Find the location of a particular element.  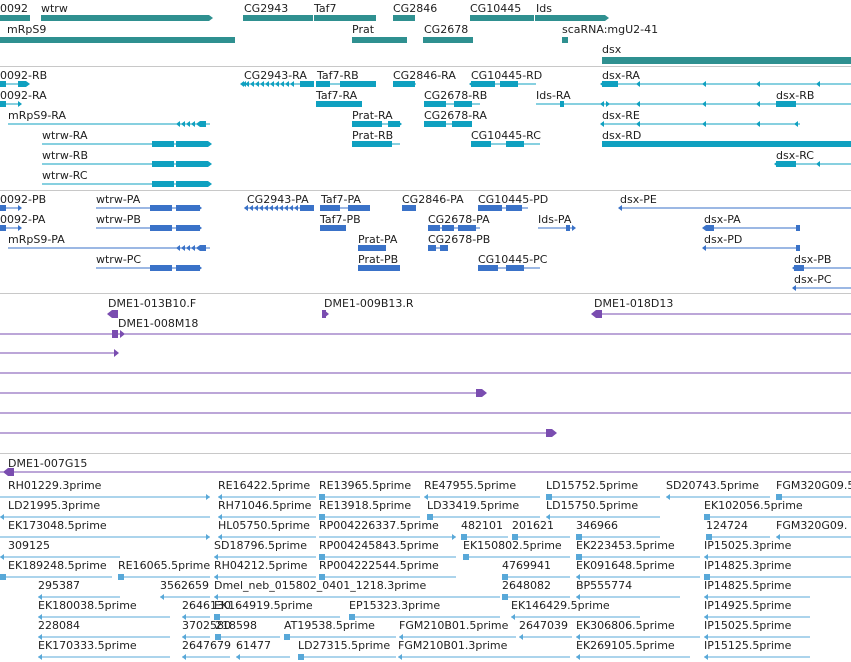

clone-label: DME1-013B10.F is located at coordinates (152, 303).